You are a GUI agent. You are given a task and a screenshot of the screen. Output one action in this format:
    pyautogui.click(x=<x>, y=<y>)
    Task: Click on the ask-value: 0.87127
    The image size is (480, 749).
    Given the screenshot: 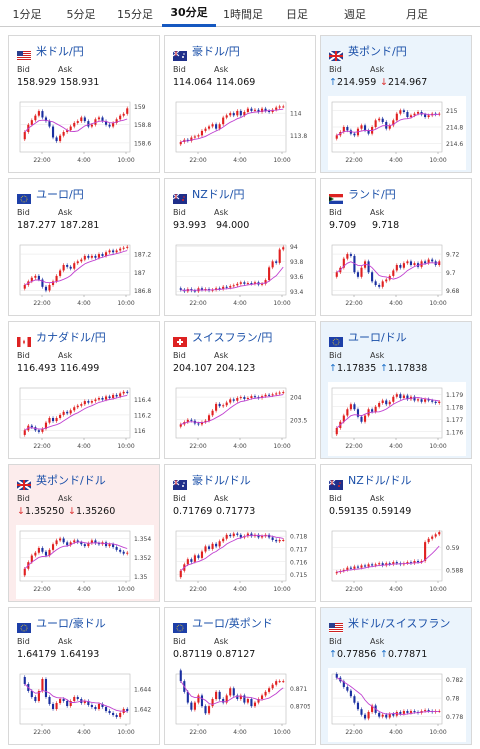 What is the action you would take?
    pyautogui.click(x=236, y=654)
    